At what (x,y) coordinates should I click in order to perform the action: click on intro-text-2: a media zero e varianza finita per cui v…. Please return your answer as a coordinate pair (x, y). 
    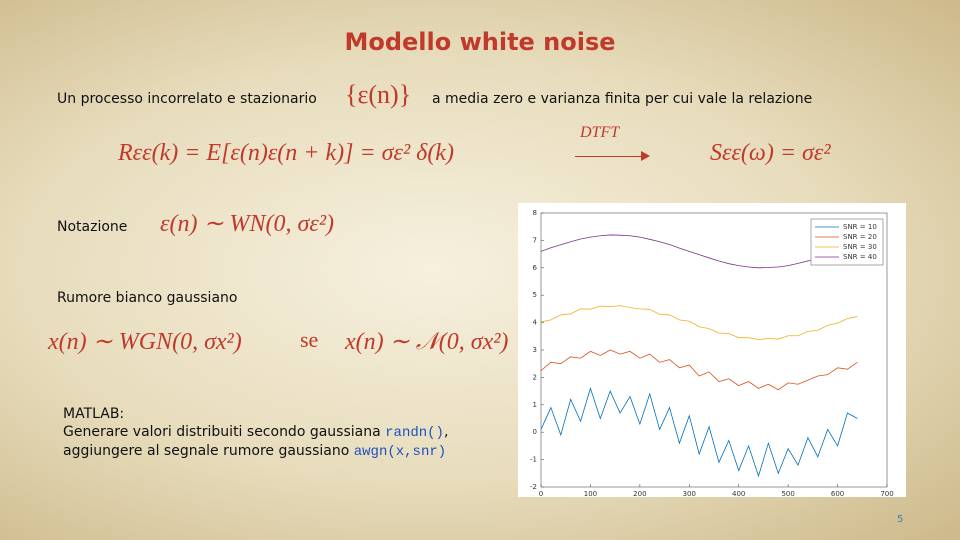
    Looking at the image, I should click on (622, 99).